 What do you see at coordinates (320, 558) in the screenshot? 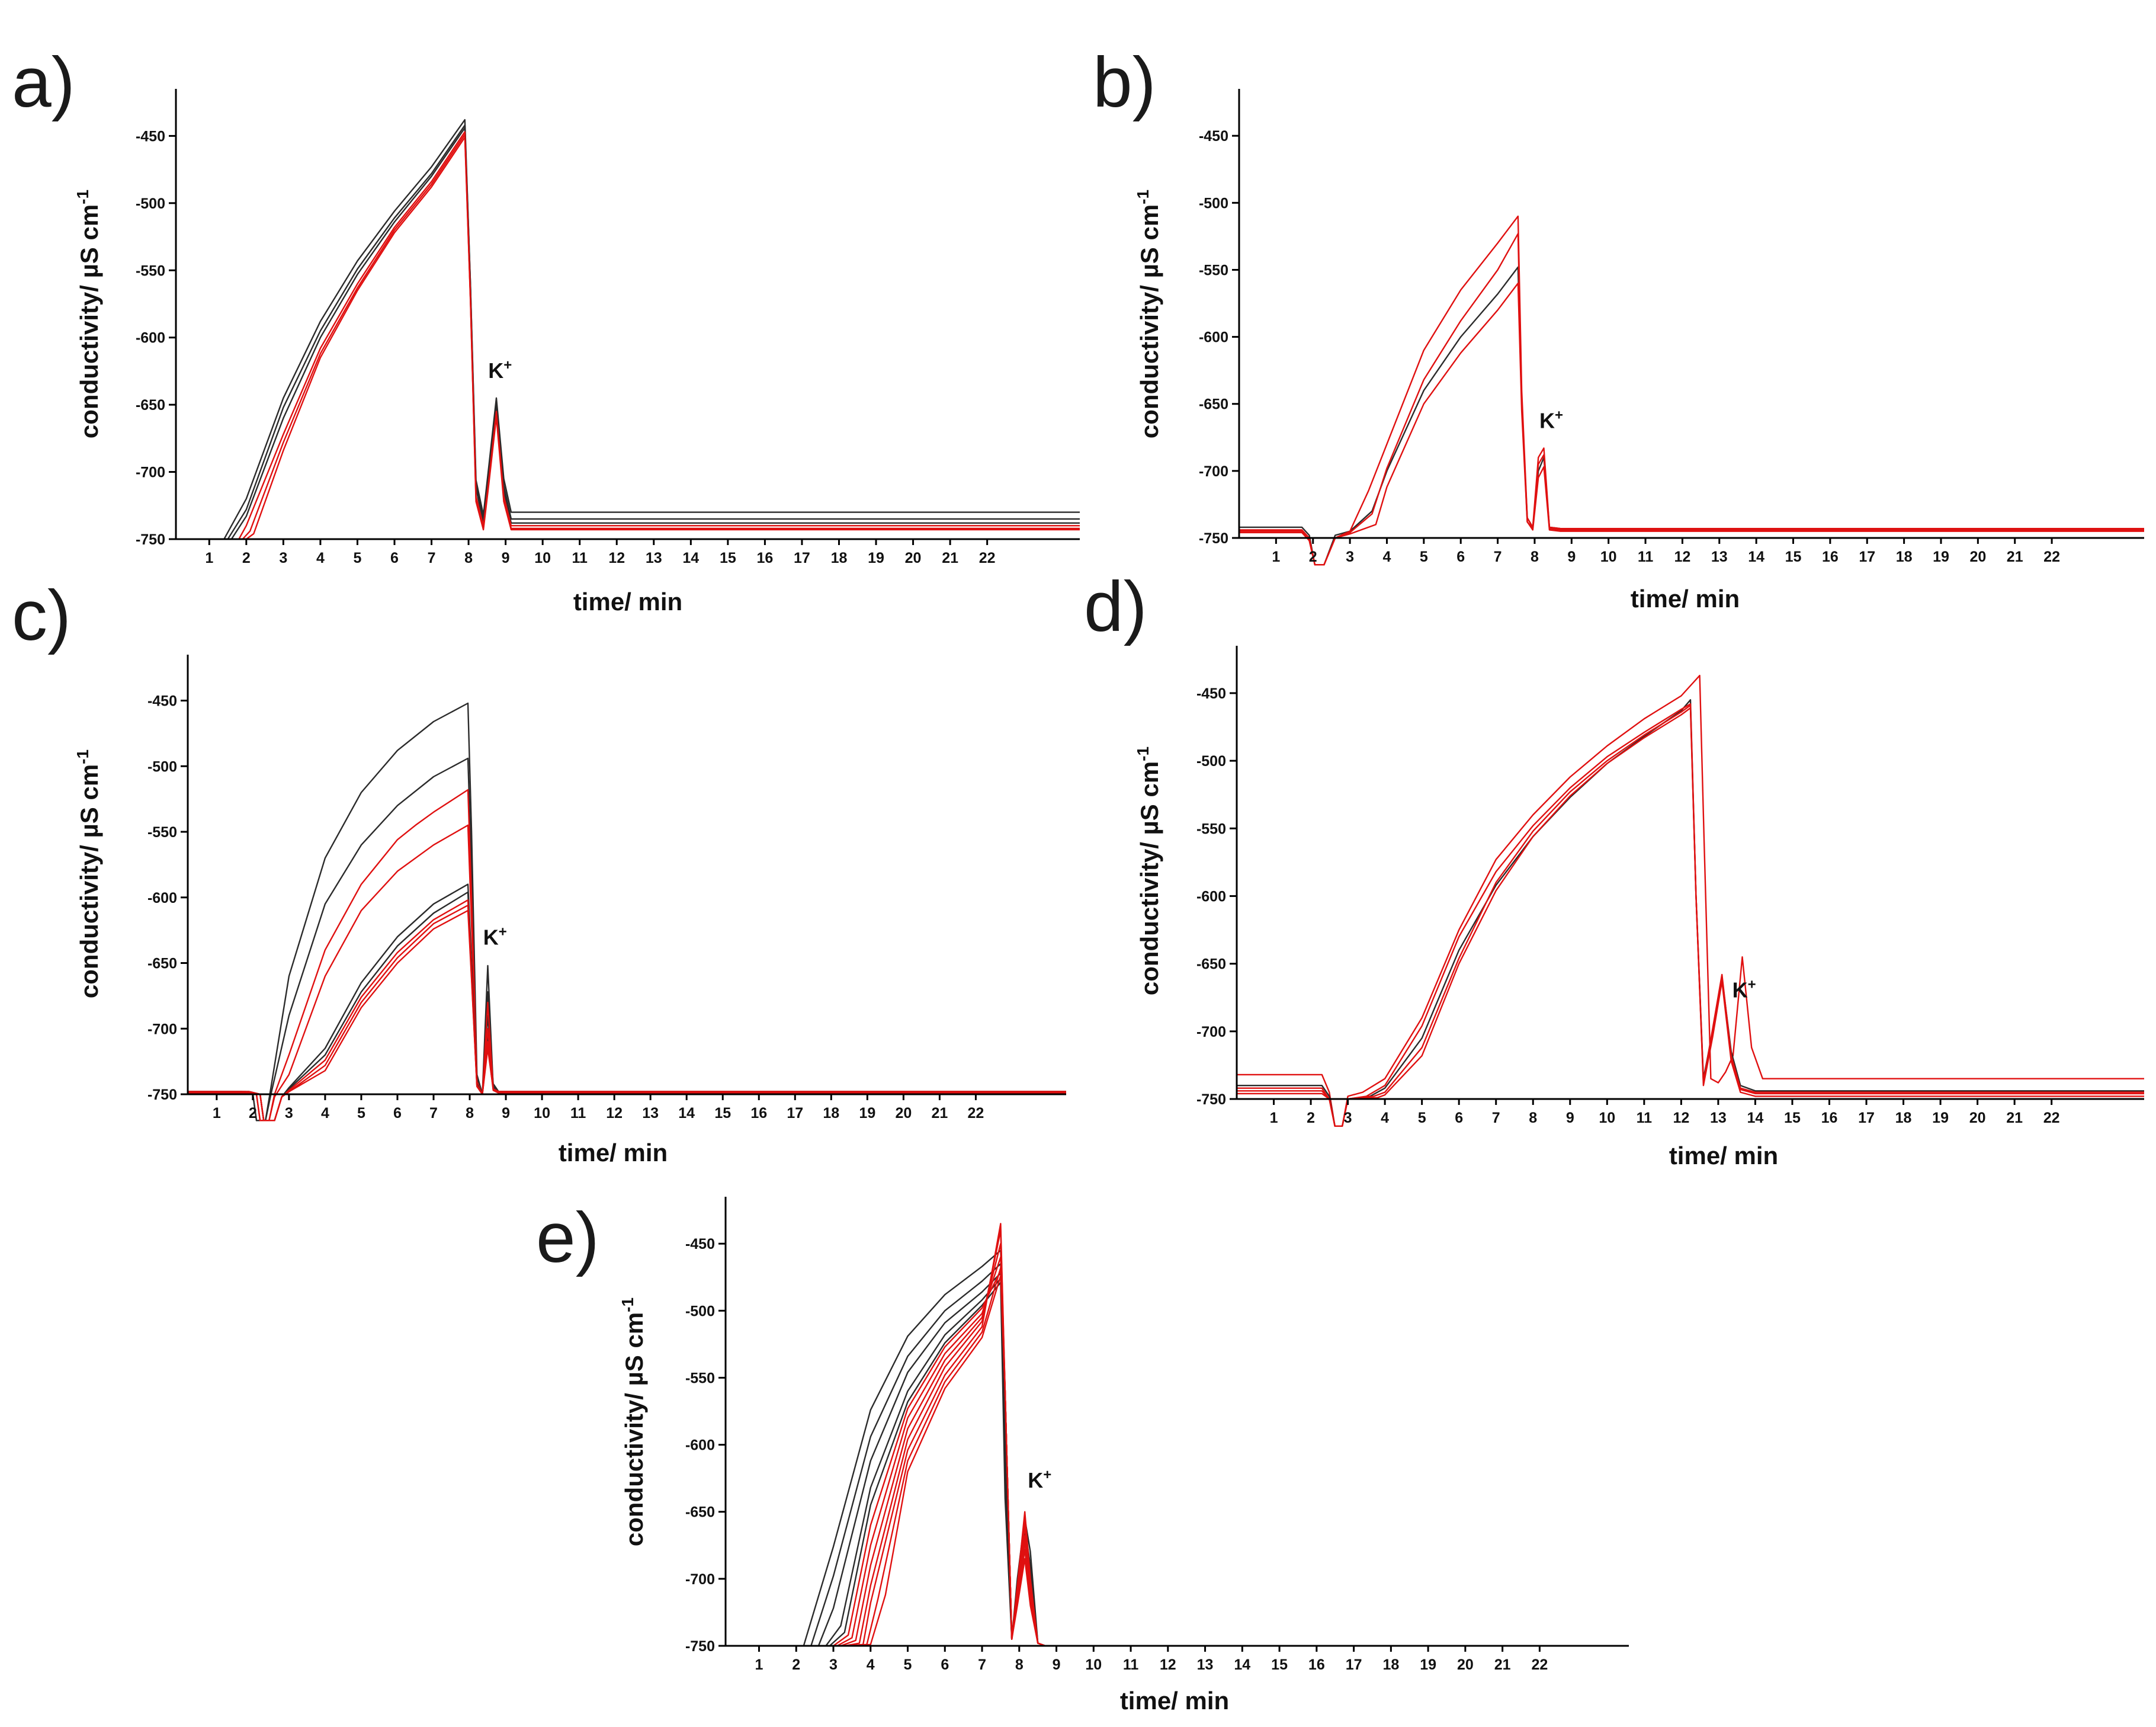
I see `x-tick-label: 4` at bounding box center [320, 558].